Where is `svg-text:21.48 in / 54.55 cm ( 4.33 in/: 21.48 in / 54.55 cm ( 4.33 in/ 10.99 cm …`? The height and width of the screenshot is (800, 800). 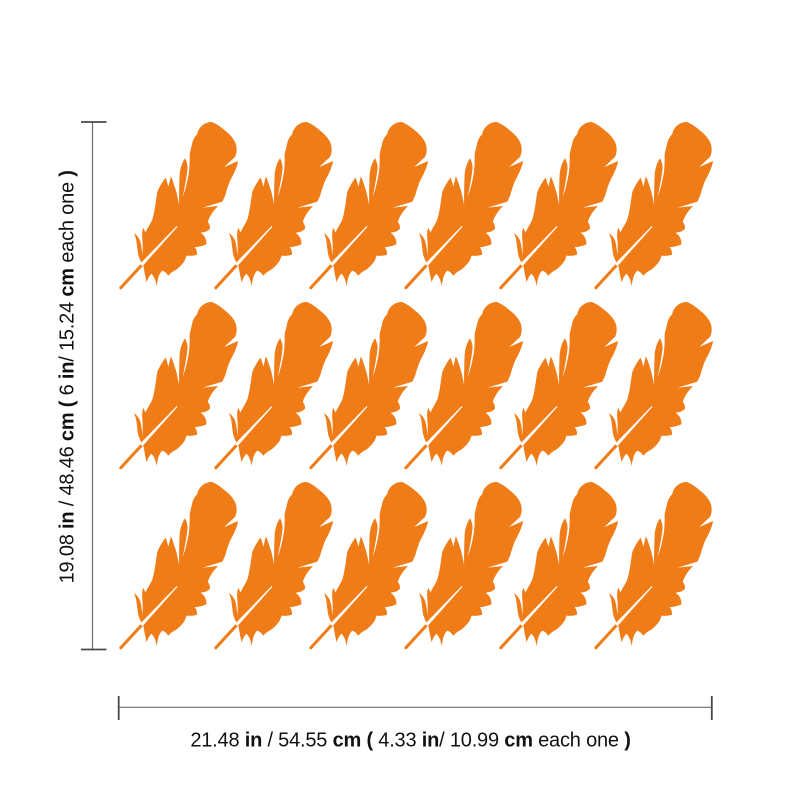
svg-text:21.48 in / 54.55 cm ( 4.33 in/: 21.48 in / 54.55 cm ( 4.33 in/ 10.99 cm … is located at coordinates (410, 741).